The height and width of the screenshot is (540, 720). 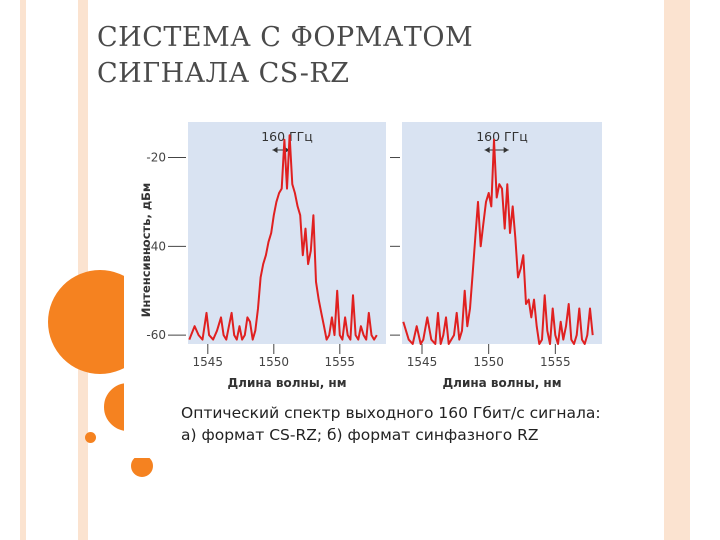 I want to click on y-axis-label: Интенсивность, дБм, so click(x=146, y=250).